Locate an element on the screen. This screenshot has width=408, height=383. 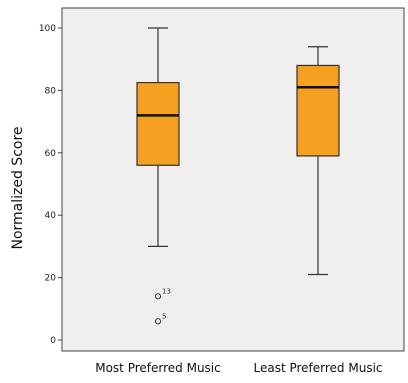
x-category-label: Least Preferred Music is located at coordinates (317, 368).